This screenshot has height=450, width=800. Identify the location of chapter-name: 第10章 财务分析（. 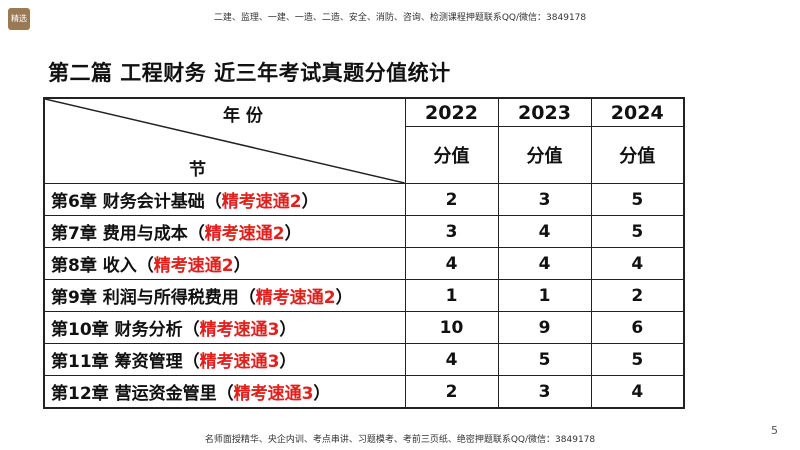
(125, 330).